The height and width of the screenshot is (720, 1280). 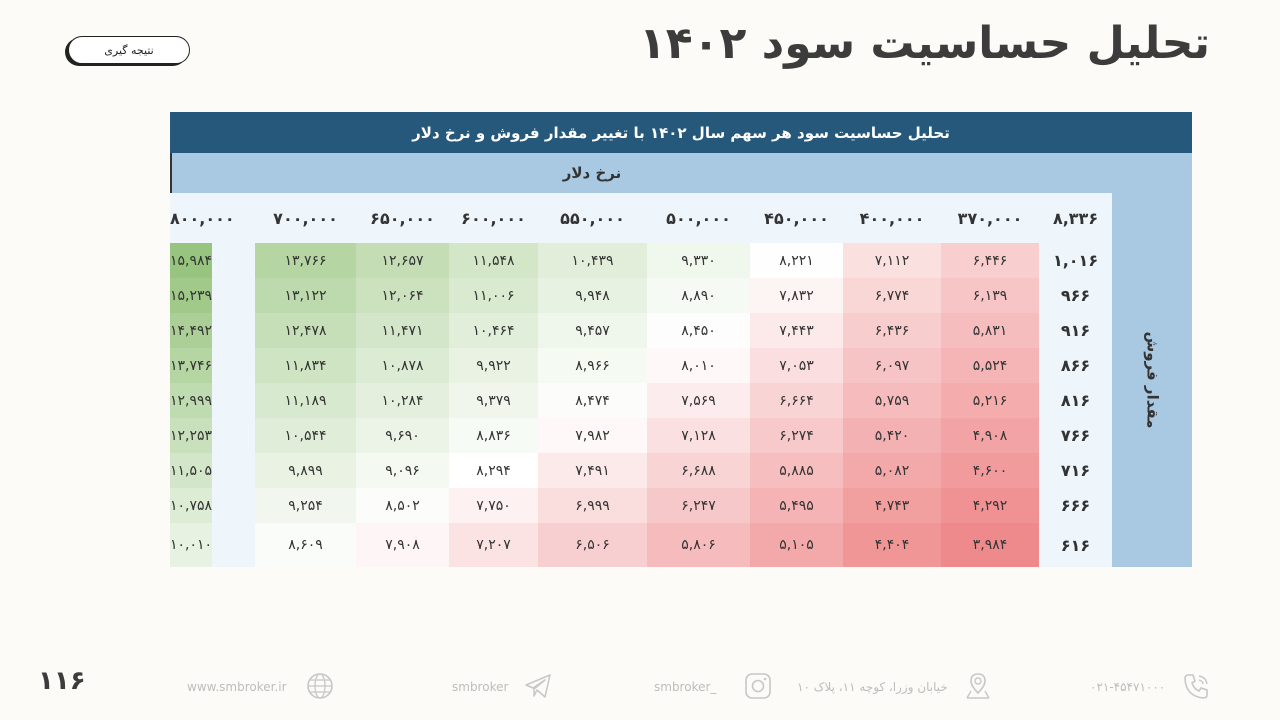 What do you see at coordinates (892, 218) in the screenshot?
I see `dollar-rate-header: ۴۰۰,۰۰۰` at bounding box center [892, 218].